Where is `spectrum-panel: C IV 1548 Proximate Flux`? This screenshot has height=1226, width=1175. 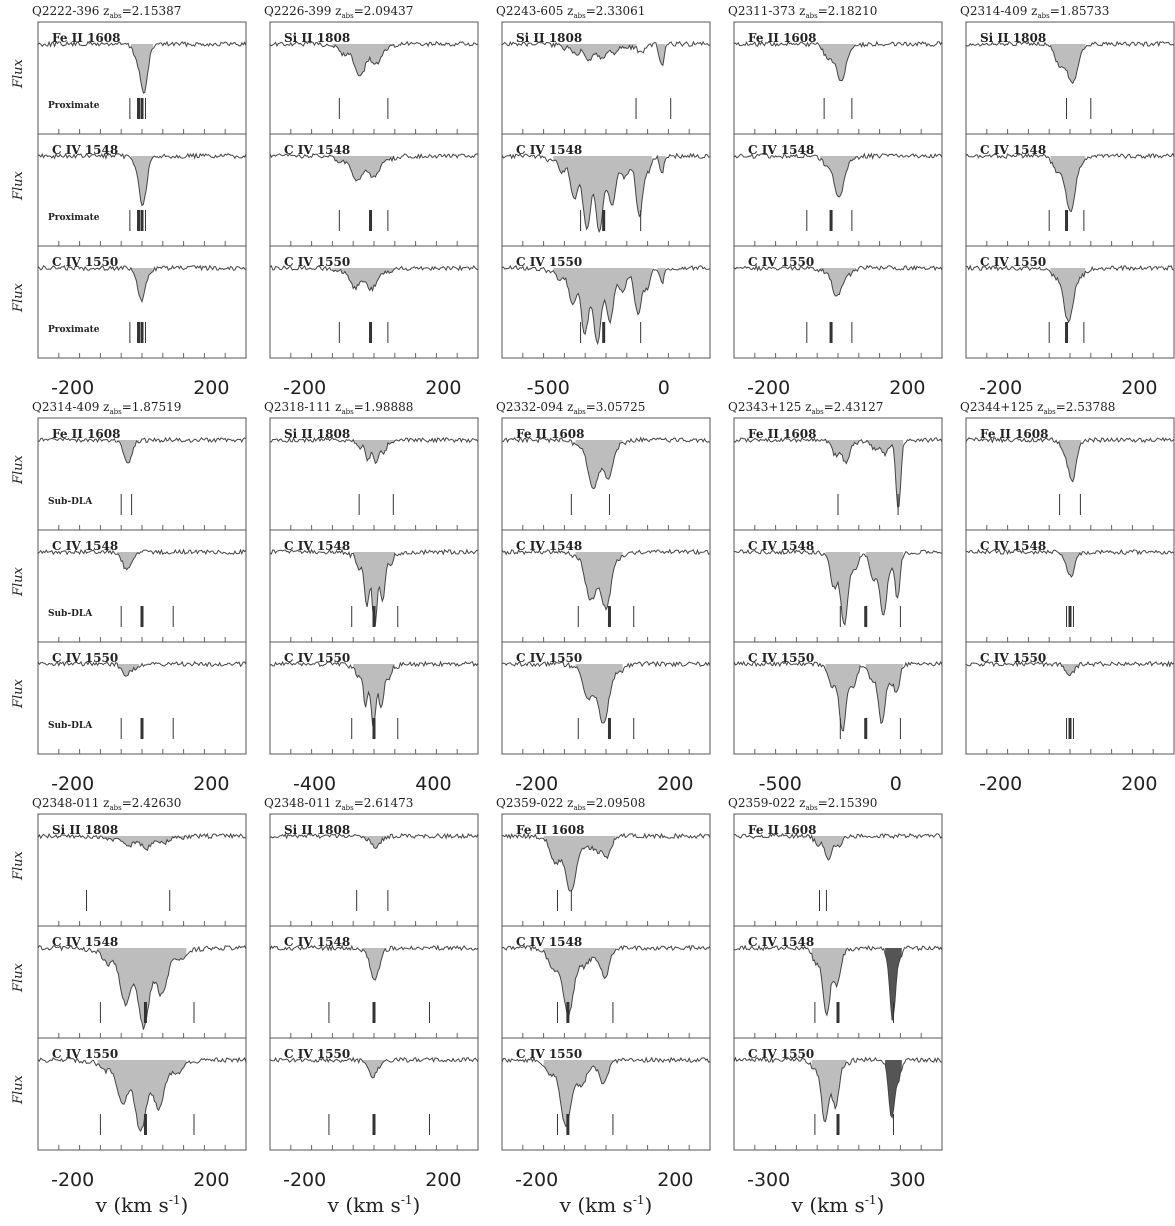 spectrum-panel: C IV 1548 Proximate Flux is located at coordinates (129, 190).